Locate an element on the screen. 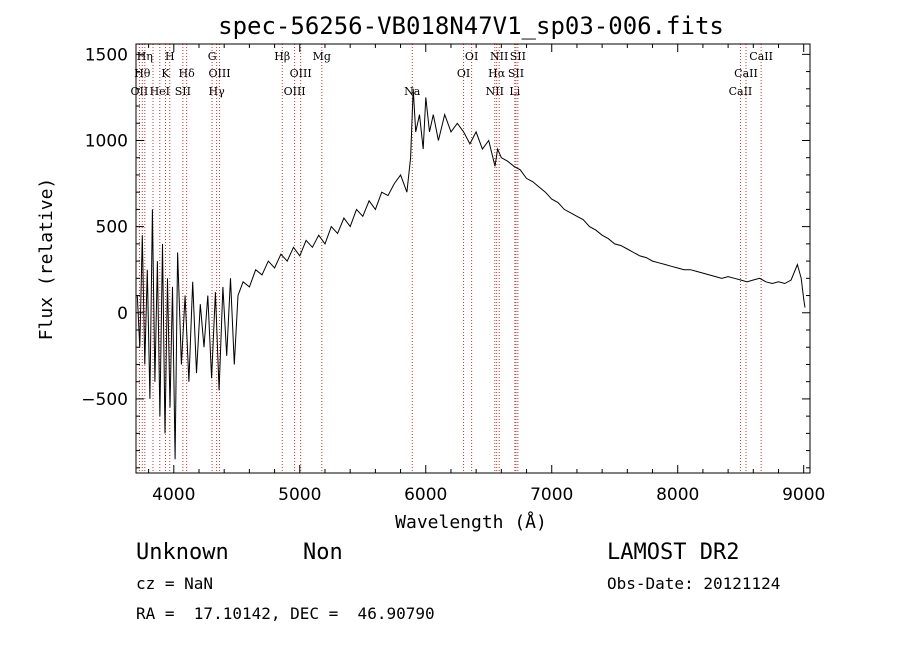 The height and width of the screenshot is (649, 900). coordinates: RA = 17.10142, DEC = 46.90790 is located at coordinates (285, 613).